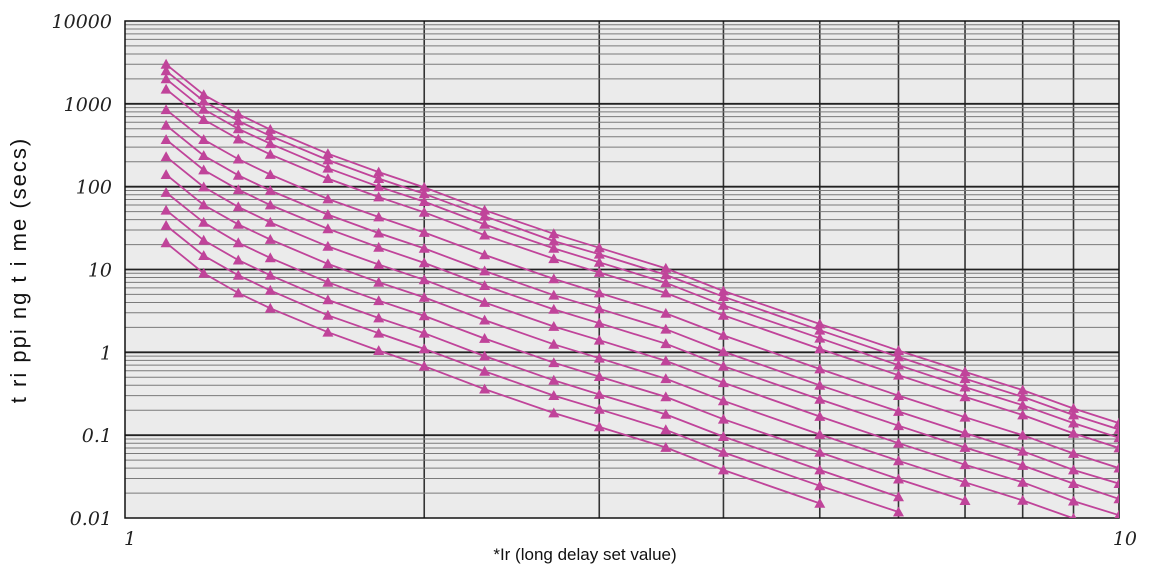 Image resolution: width=1159 pixels, height=572 pixels. I want to click on y-axis-title: t ri ppi ng t i me (secs), so click(18, 270).